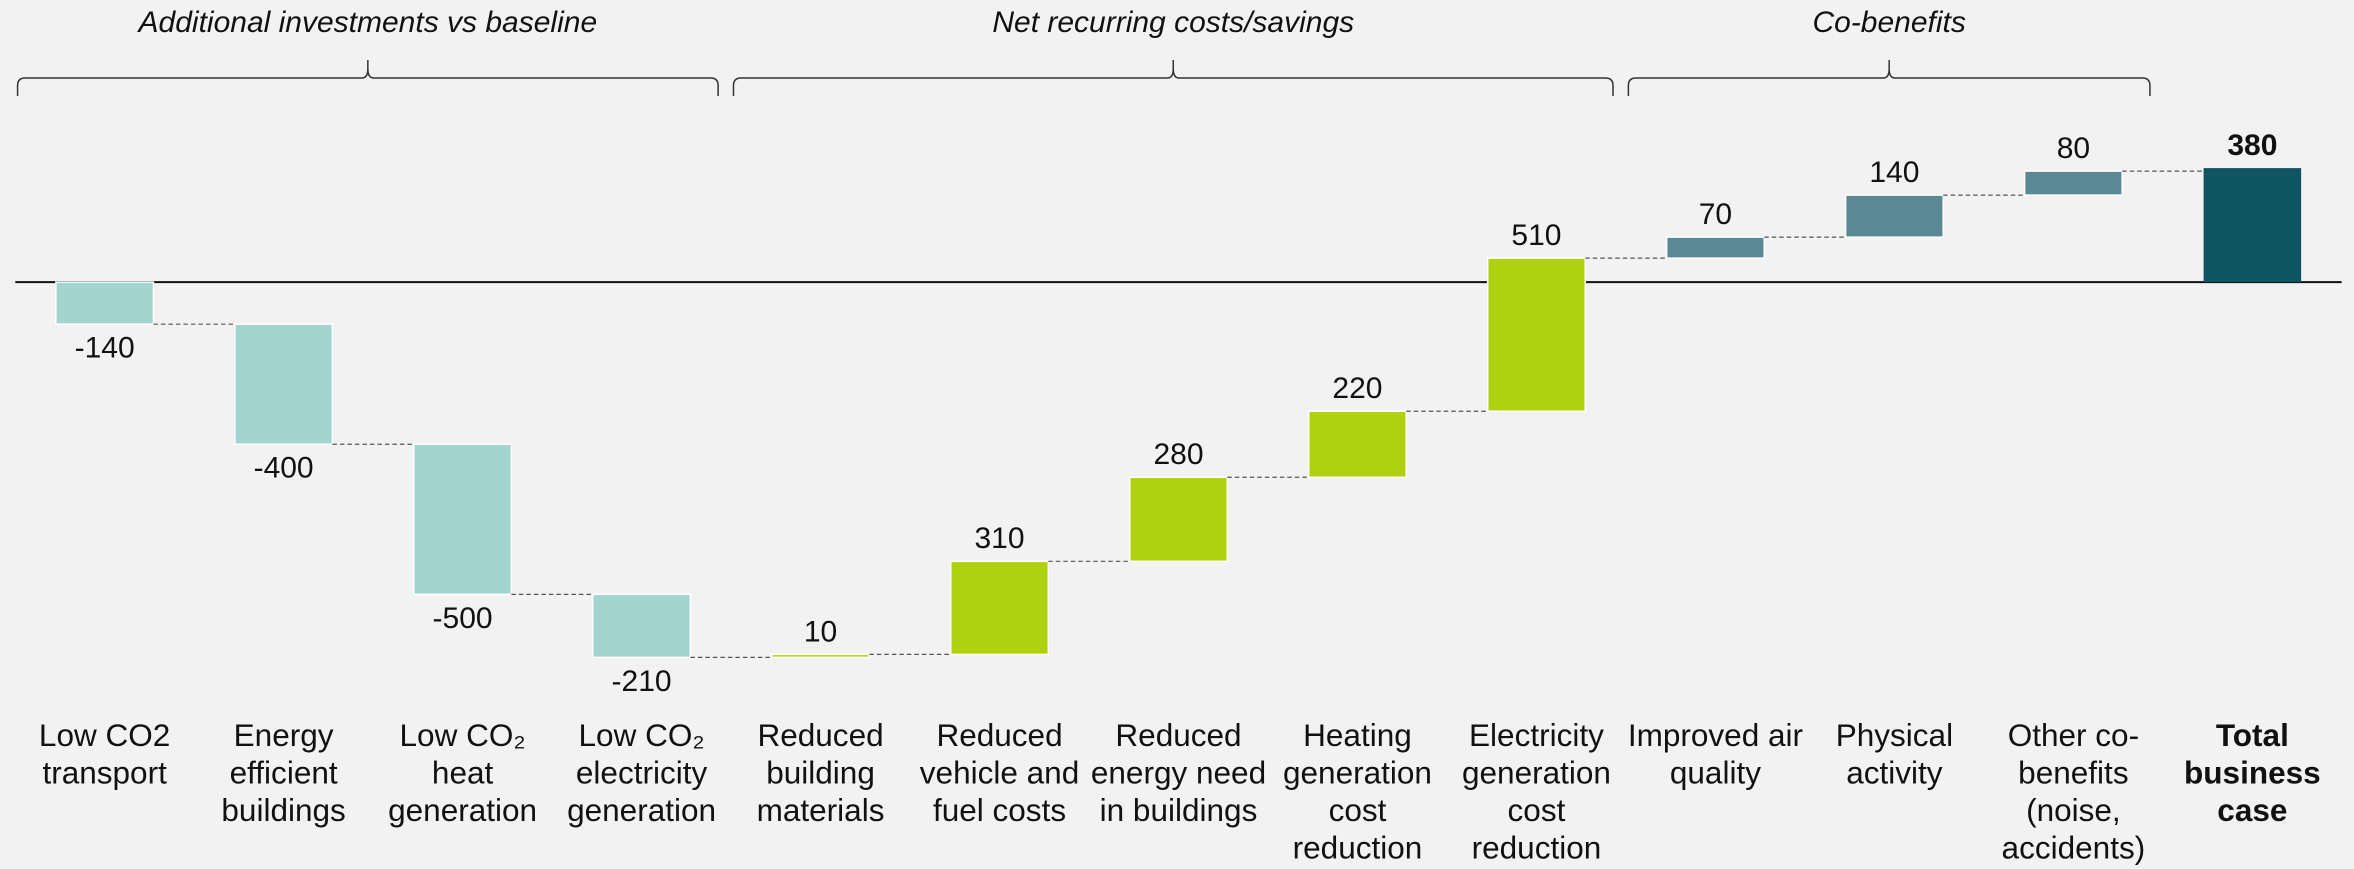 Image resolution: width=2354 pixels, height=869 pixels. I want to click on category-label-box: Reduced energy need in buildings, so click(1178, 773).